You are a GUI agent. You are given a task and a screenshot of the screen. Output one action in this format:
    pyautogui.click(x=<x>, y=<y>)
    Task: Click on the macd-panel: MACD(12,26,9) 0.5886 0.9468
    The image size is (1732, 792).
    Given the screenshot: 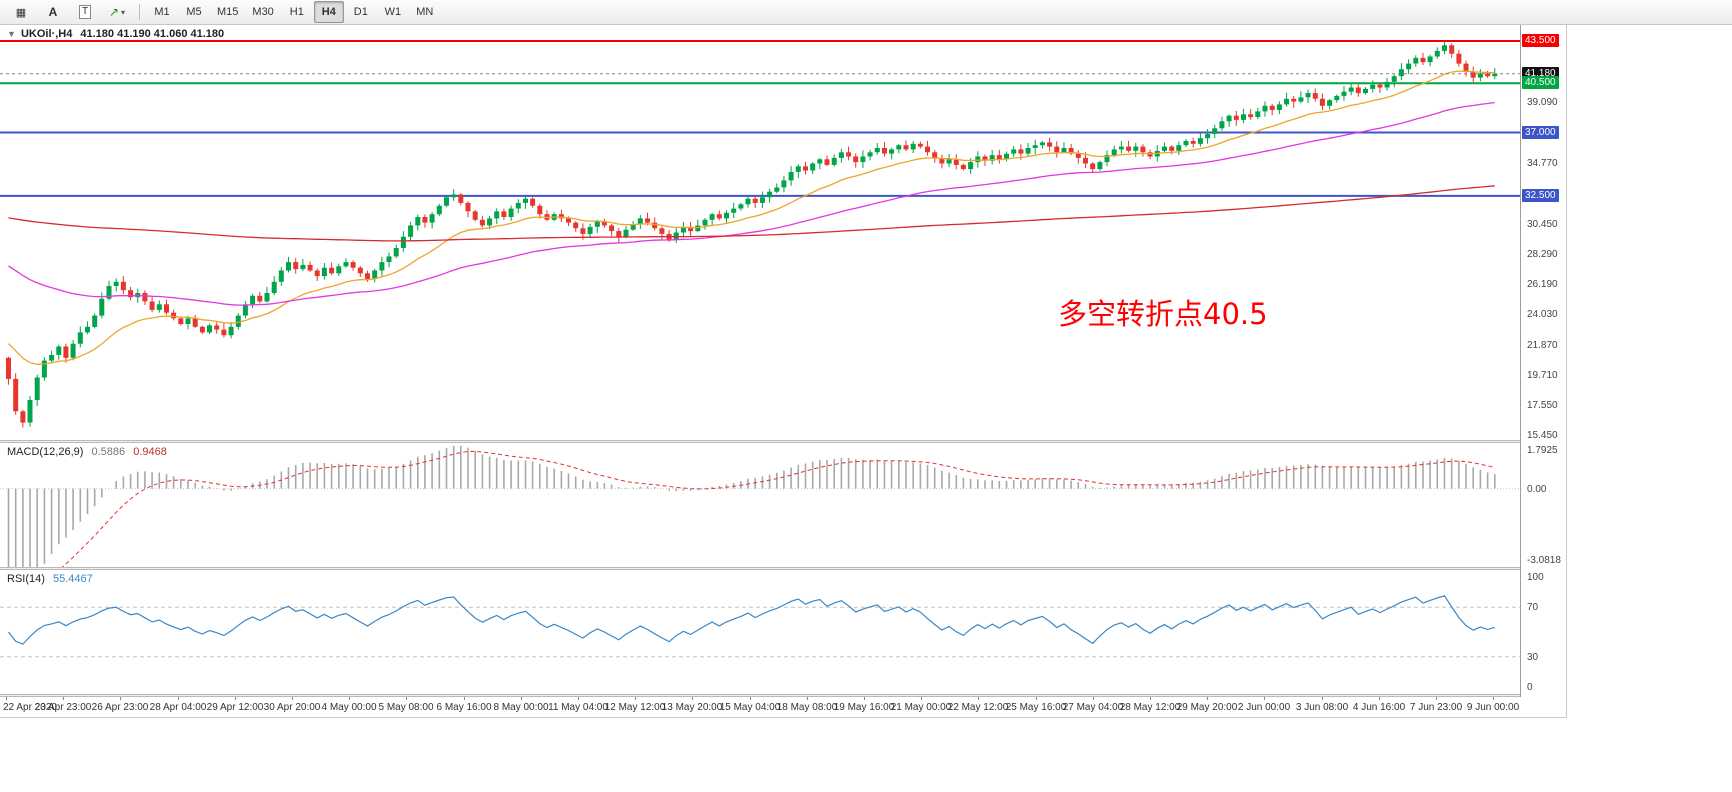 What is the action you would take?
    pyautogui.click(x=760, y=505)
    